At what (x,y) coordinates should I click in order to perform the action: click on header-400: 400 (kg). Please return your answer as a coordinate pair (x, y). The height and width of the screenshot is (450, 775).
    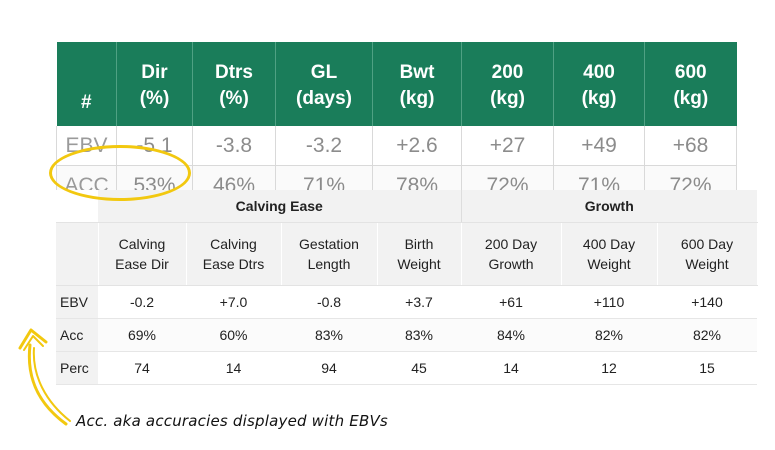
    Looking at the image, I should click on (599, 84).